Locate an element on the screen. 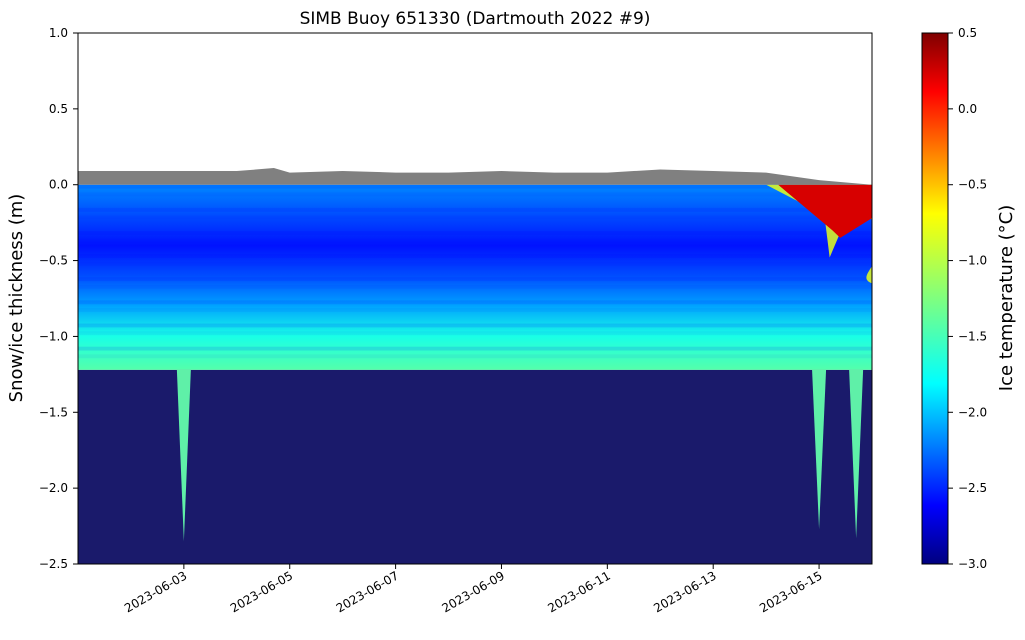  y-tick-label-6: −2.0 is located at coordinates (53, 488).